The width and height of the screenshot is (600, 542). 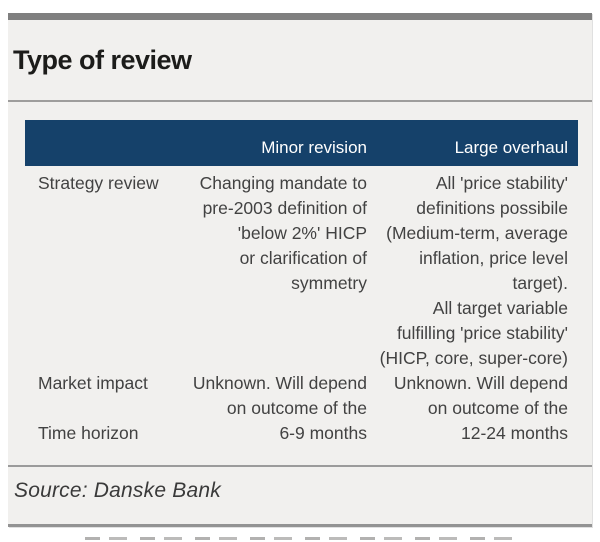 I want to click on source-block: Source: Danske Bank, so click(x=300, y=494).